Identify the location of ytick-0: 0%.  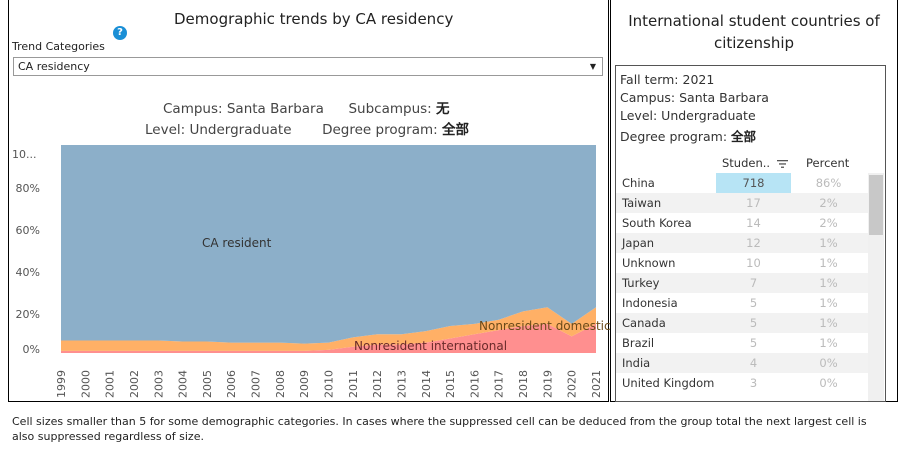
(31, 349).